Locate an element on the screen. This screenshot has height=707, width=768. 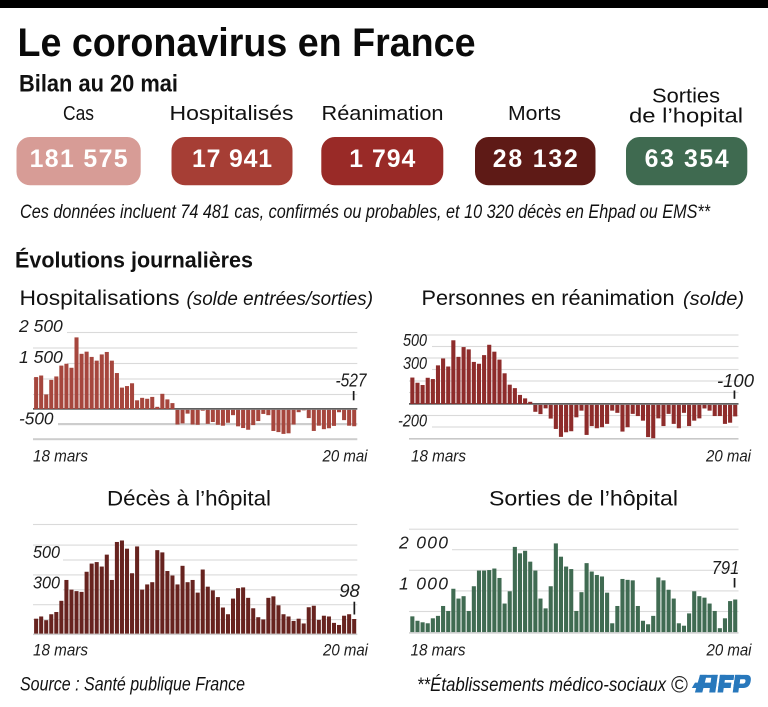
svg-text: (solde) is located at coordinates (713, 299).